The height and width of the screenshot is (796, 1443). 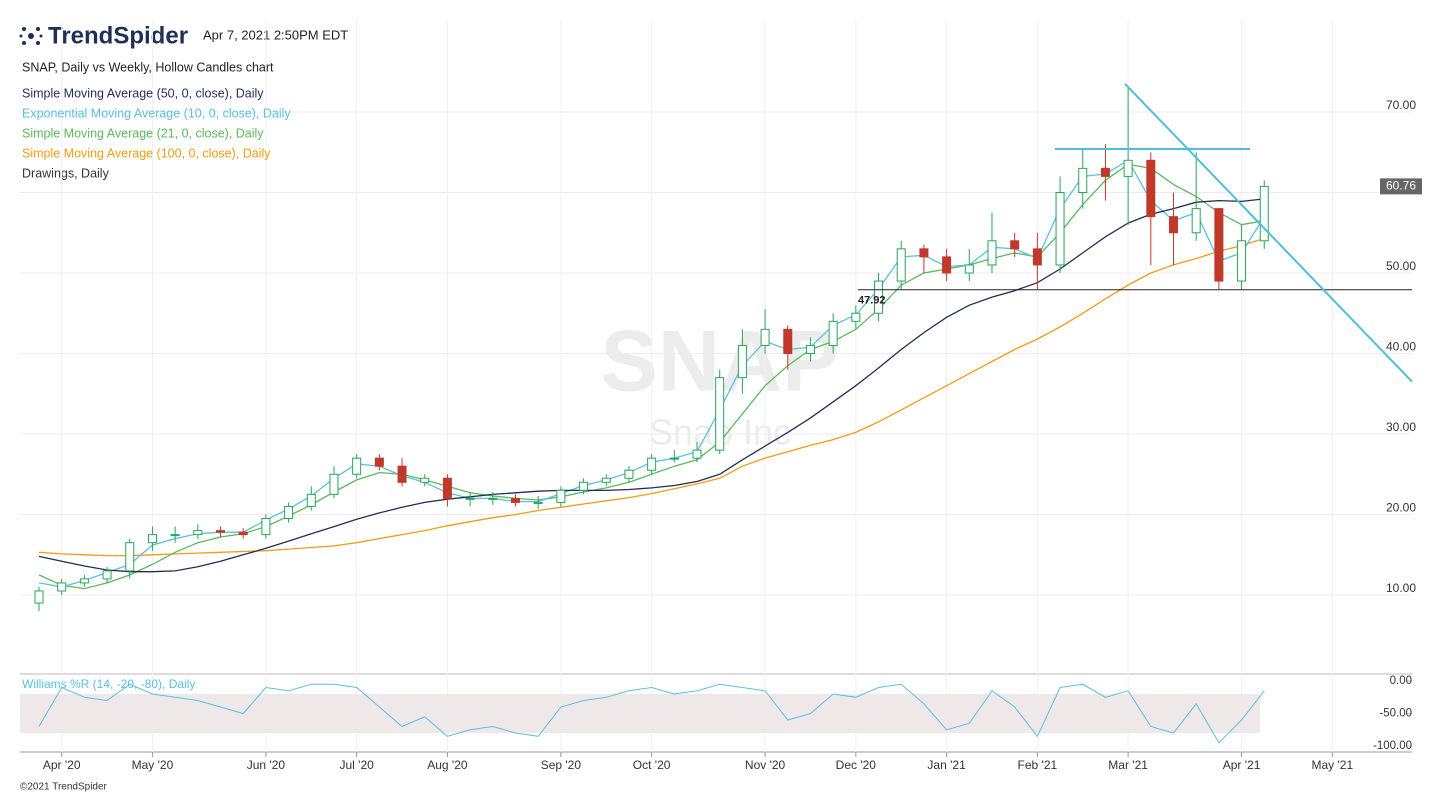 I want to click on y-tick-label: 40.00, so click(x=1401, y=347).